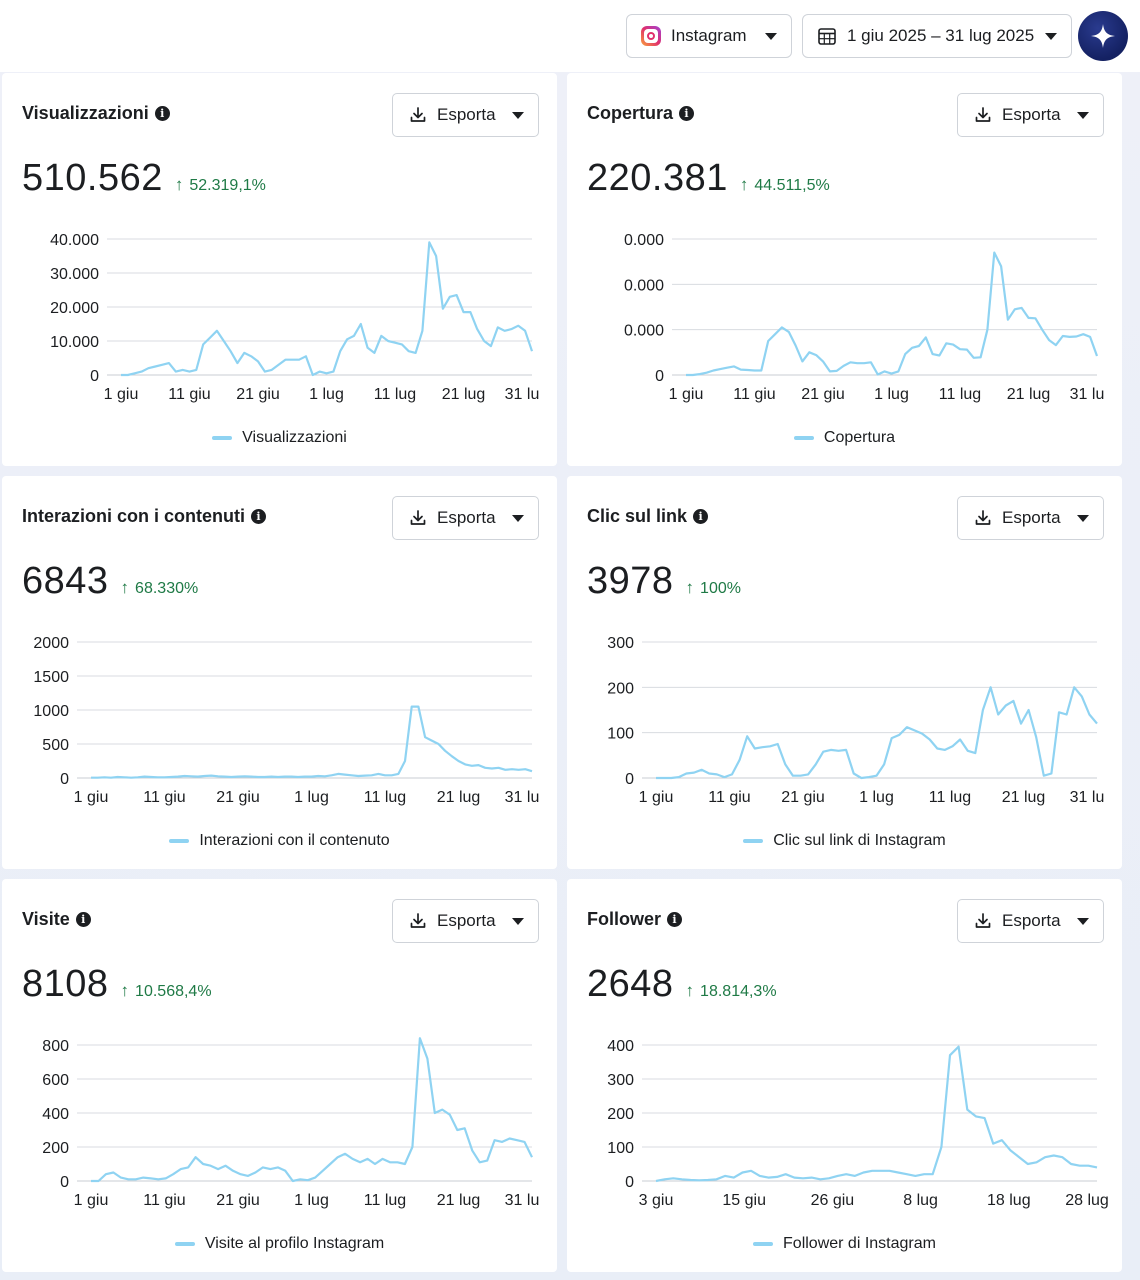 The image size is (1140, 1280). Describe the element at coordinates (657, 178) in the screenshot. I see `metric-value: 220.381` at that location.